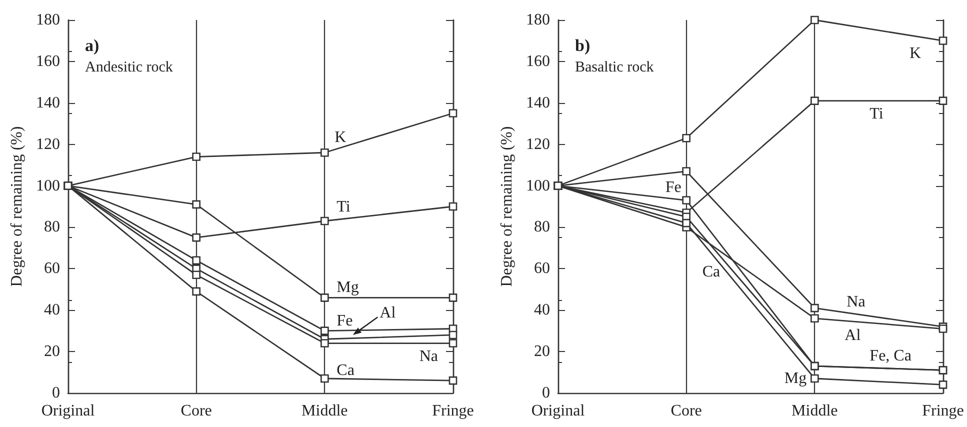 The width and height of the screenshot is (967, 427). Describe the element at coordinates (92, 45) in the screenshot. I see `text: a)` at that location.